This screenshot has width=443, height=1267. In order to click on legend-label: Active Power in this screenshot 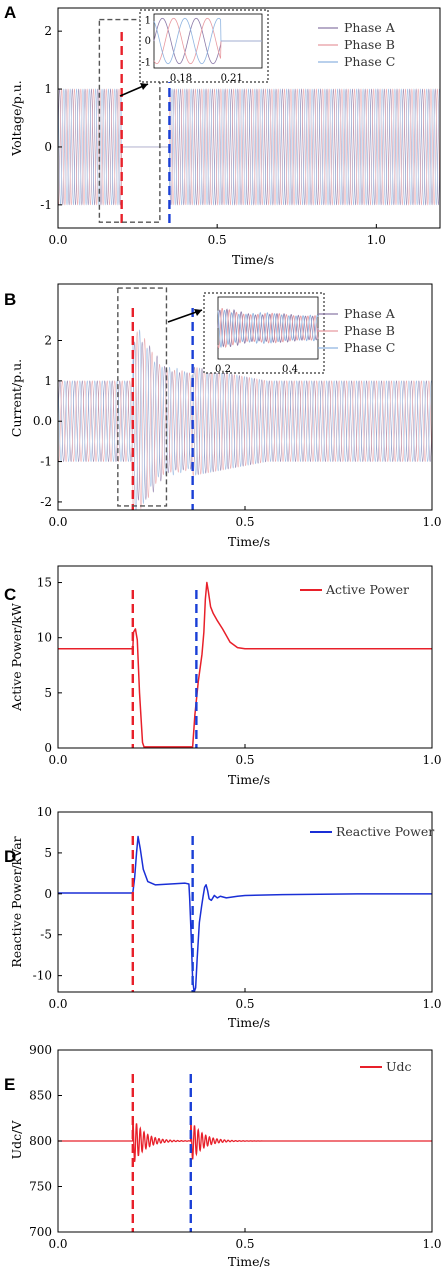, I will do `click(367, 589)`.